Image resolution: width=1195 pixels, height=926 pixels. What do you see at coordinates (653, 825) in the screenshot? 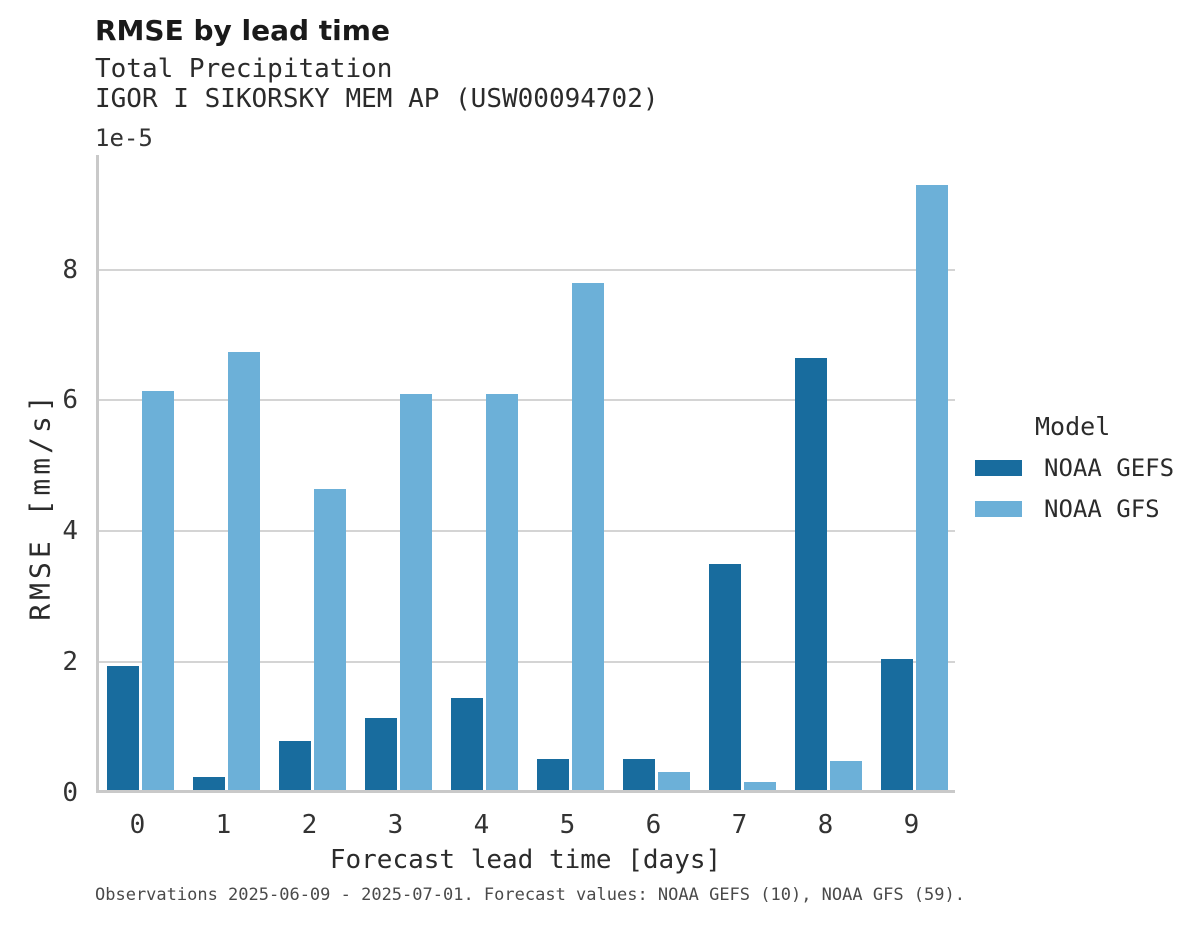
I see `x-tick-label: 6` at bounding box center [653, 825].